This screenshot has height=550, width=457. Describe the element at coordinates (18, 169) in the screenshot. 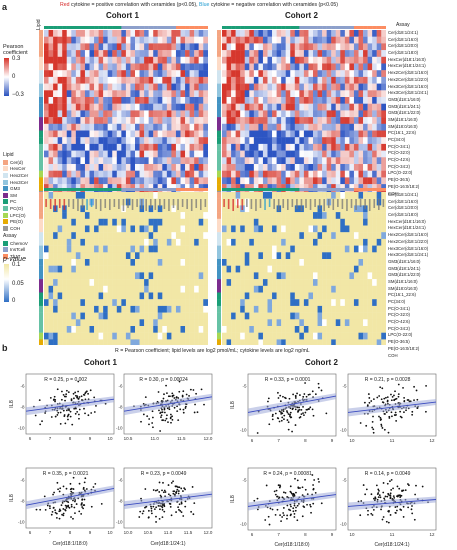

I see `lipid-legend-label: HexCer` at that location.